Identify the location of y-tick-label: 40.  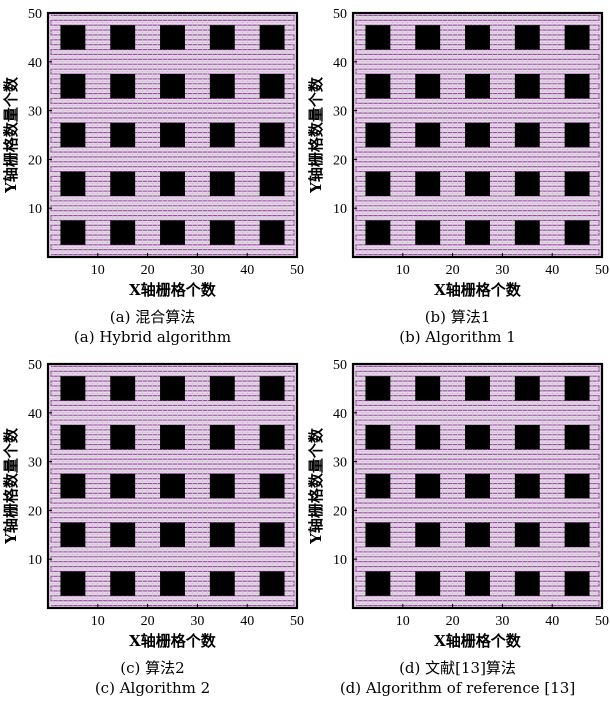
(35, 63).